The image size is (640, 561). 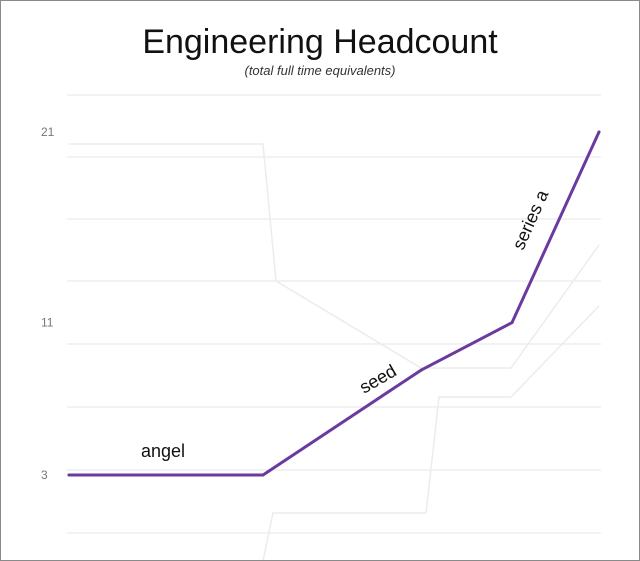 What do you see at coordinates (44, 475) in the screenshot?
I see `y-tick-label: 3` at bounding box center [44, 475].